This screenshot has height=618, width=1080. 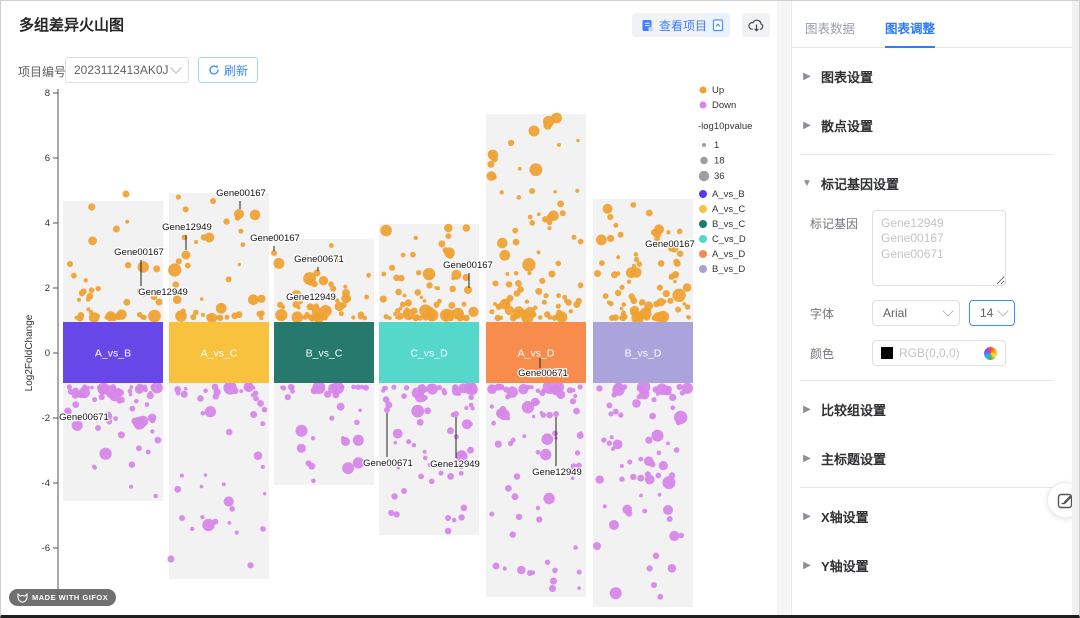 What do you see at coordinates (887, 353) in the screenshot?
I see `color-swatch` at bounding box center [887, 353].